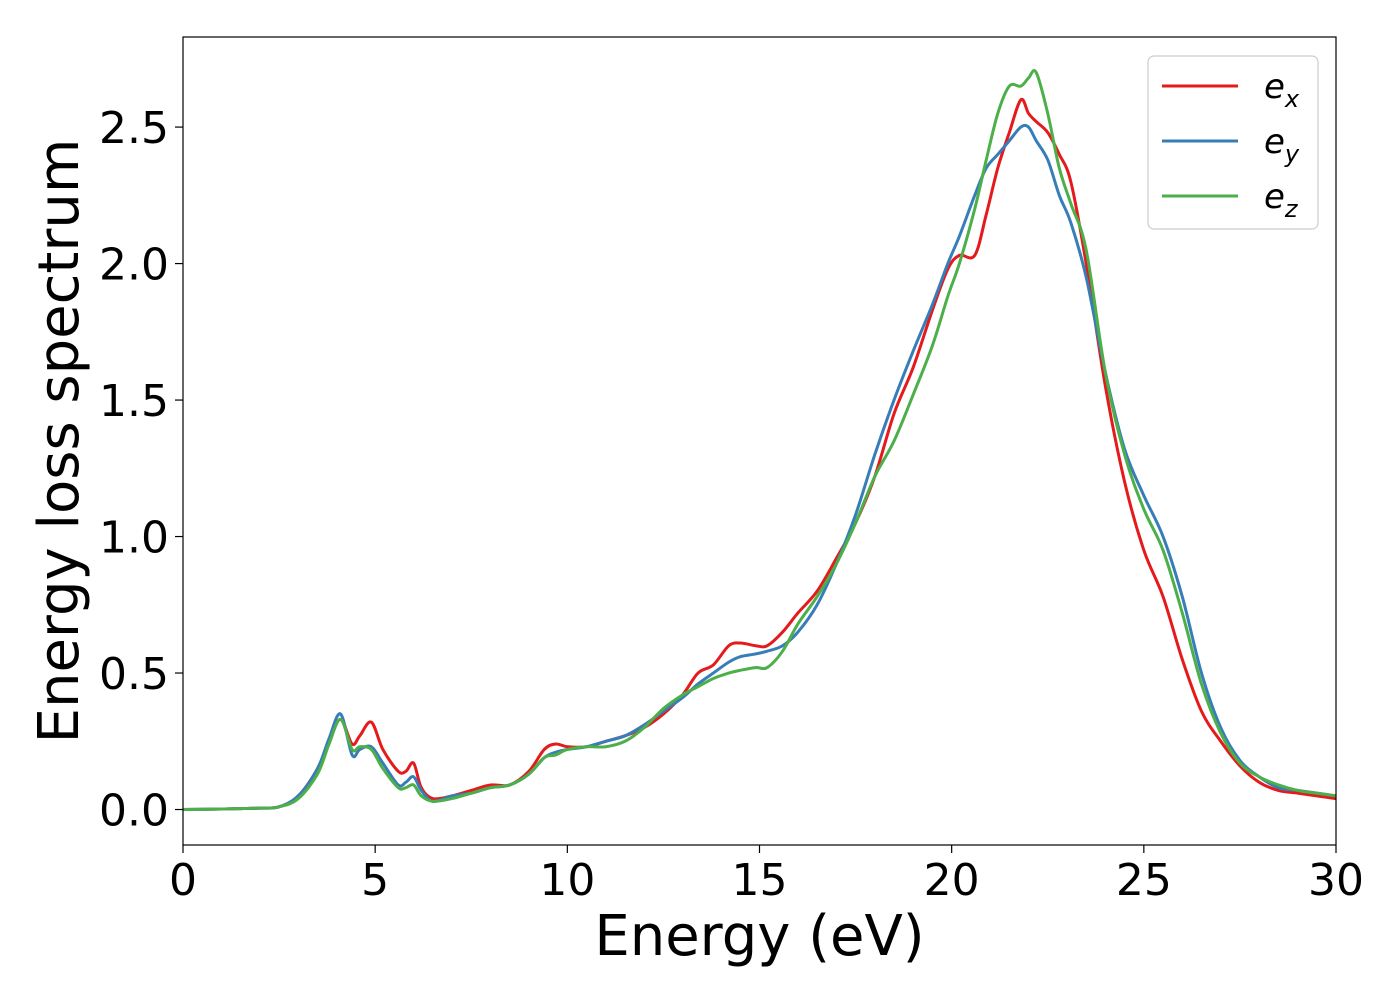 Image resolution: width=1400 pixels, height=1000 pixels. What do you see at coordinates (1144, 880) in the screenshot?
I see `x-tick-label: 25` at bounding box center [1144, 880].